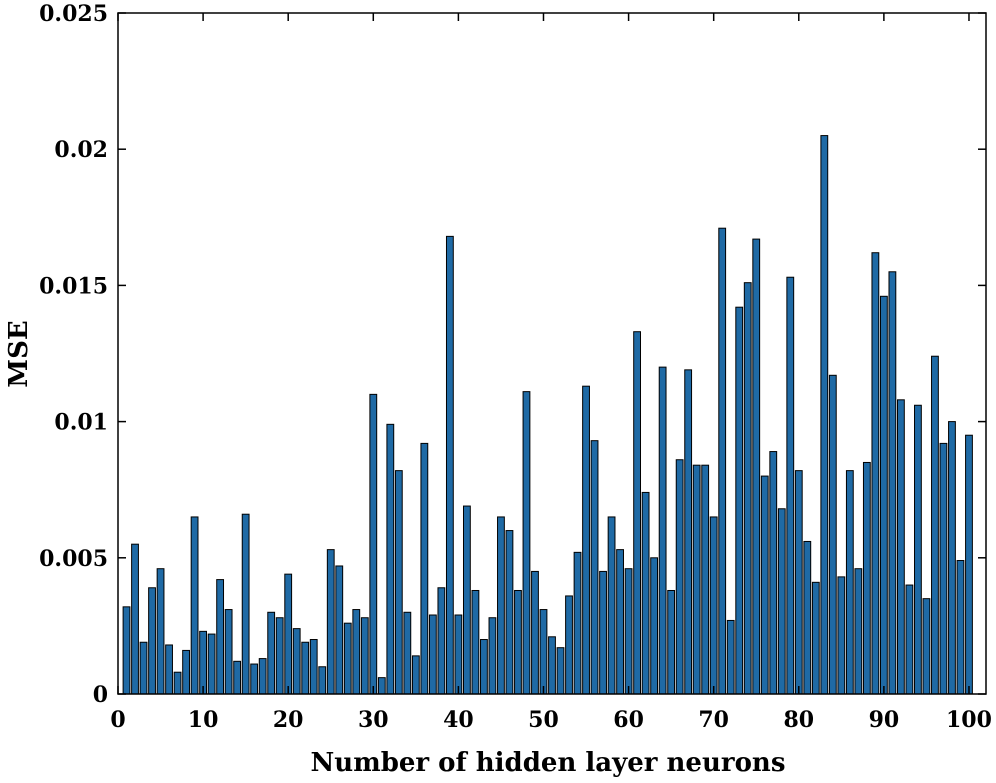 This screenshot has width=996, height=783. I want to click on y-tick-label: 0.015, so click(73, 286).